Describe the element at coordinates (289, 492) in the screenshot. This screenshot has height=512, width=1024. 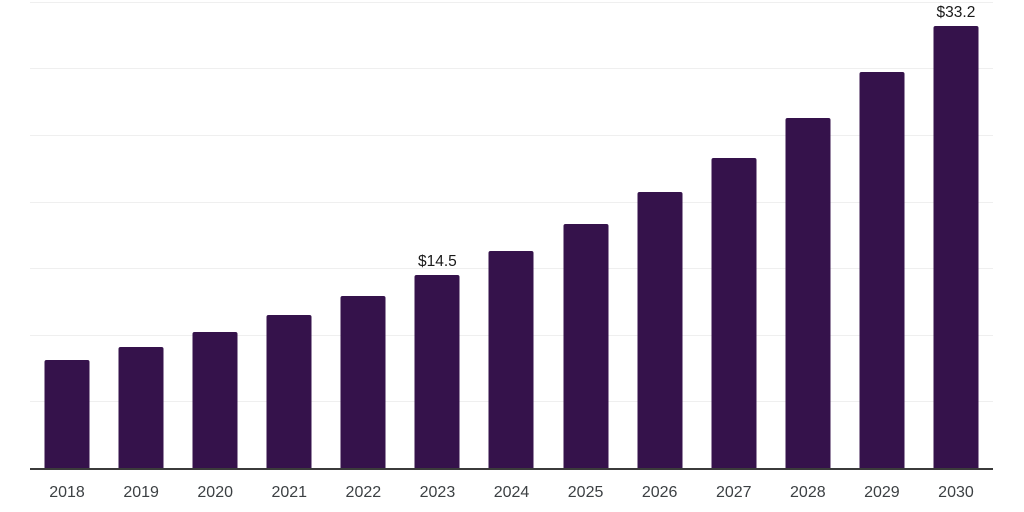
I see `x-tick-label-2021: 2021` at that location.